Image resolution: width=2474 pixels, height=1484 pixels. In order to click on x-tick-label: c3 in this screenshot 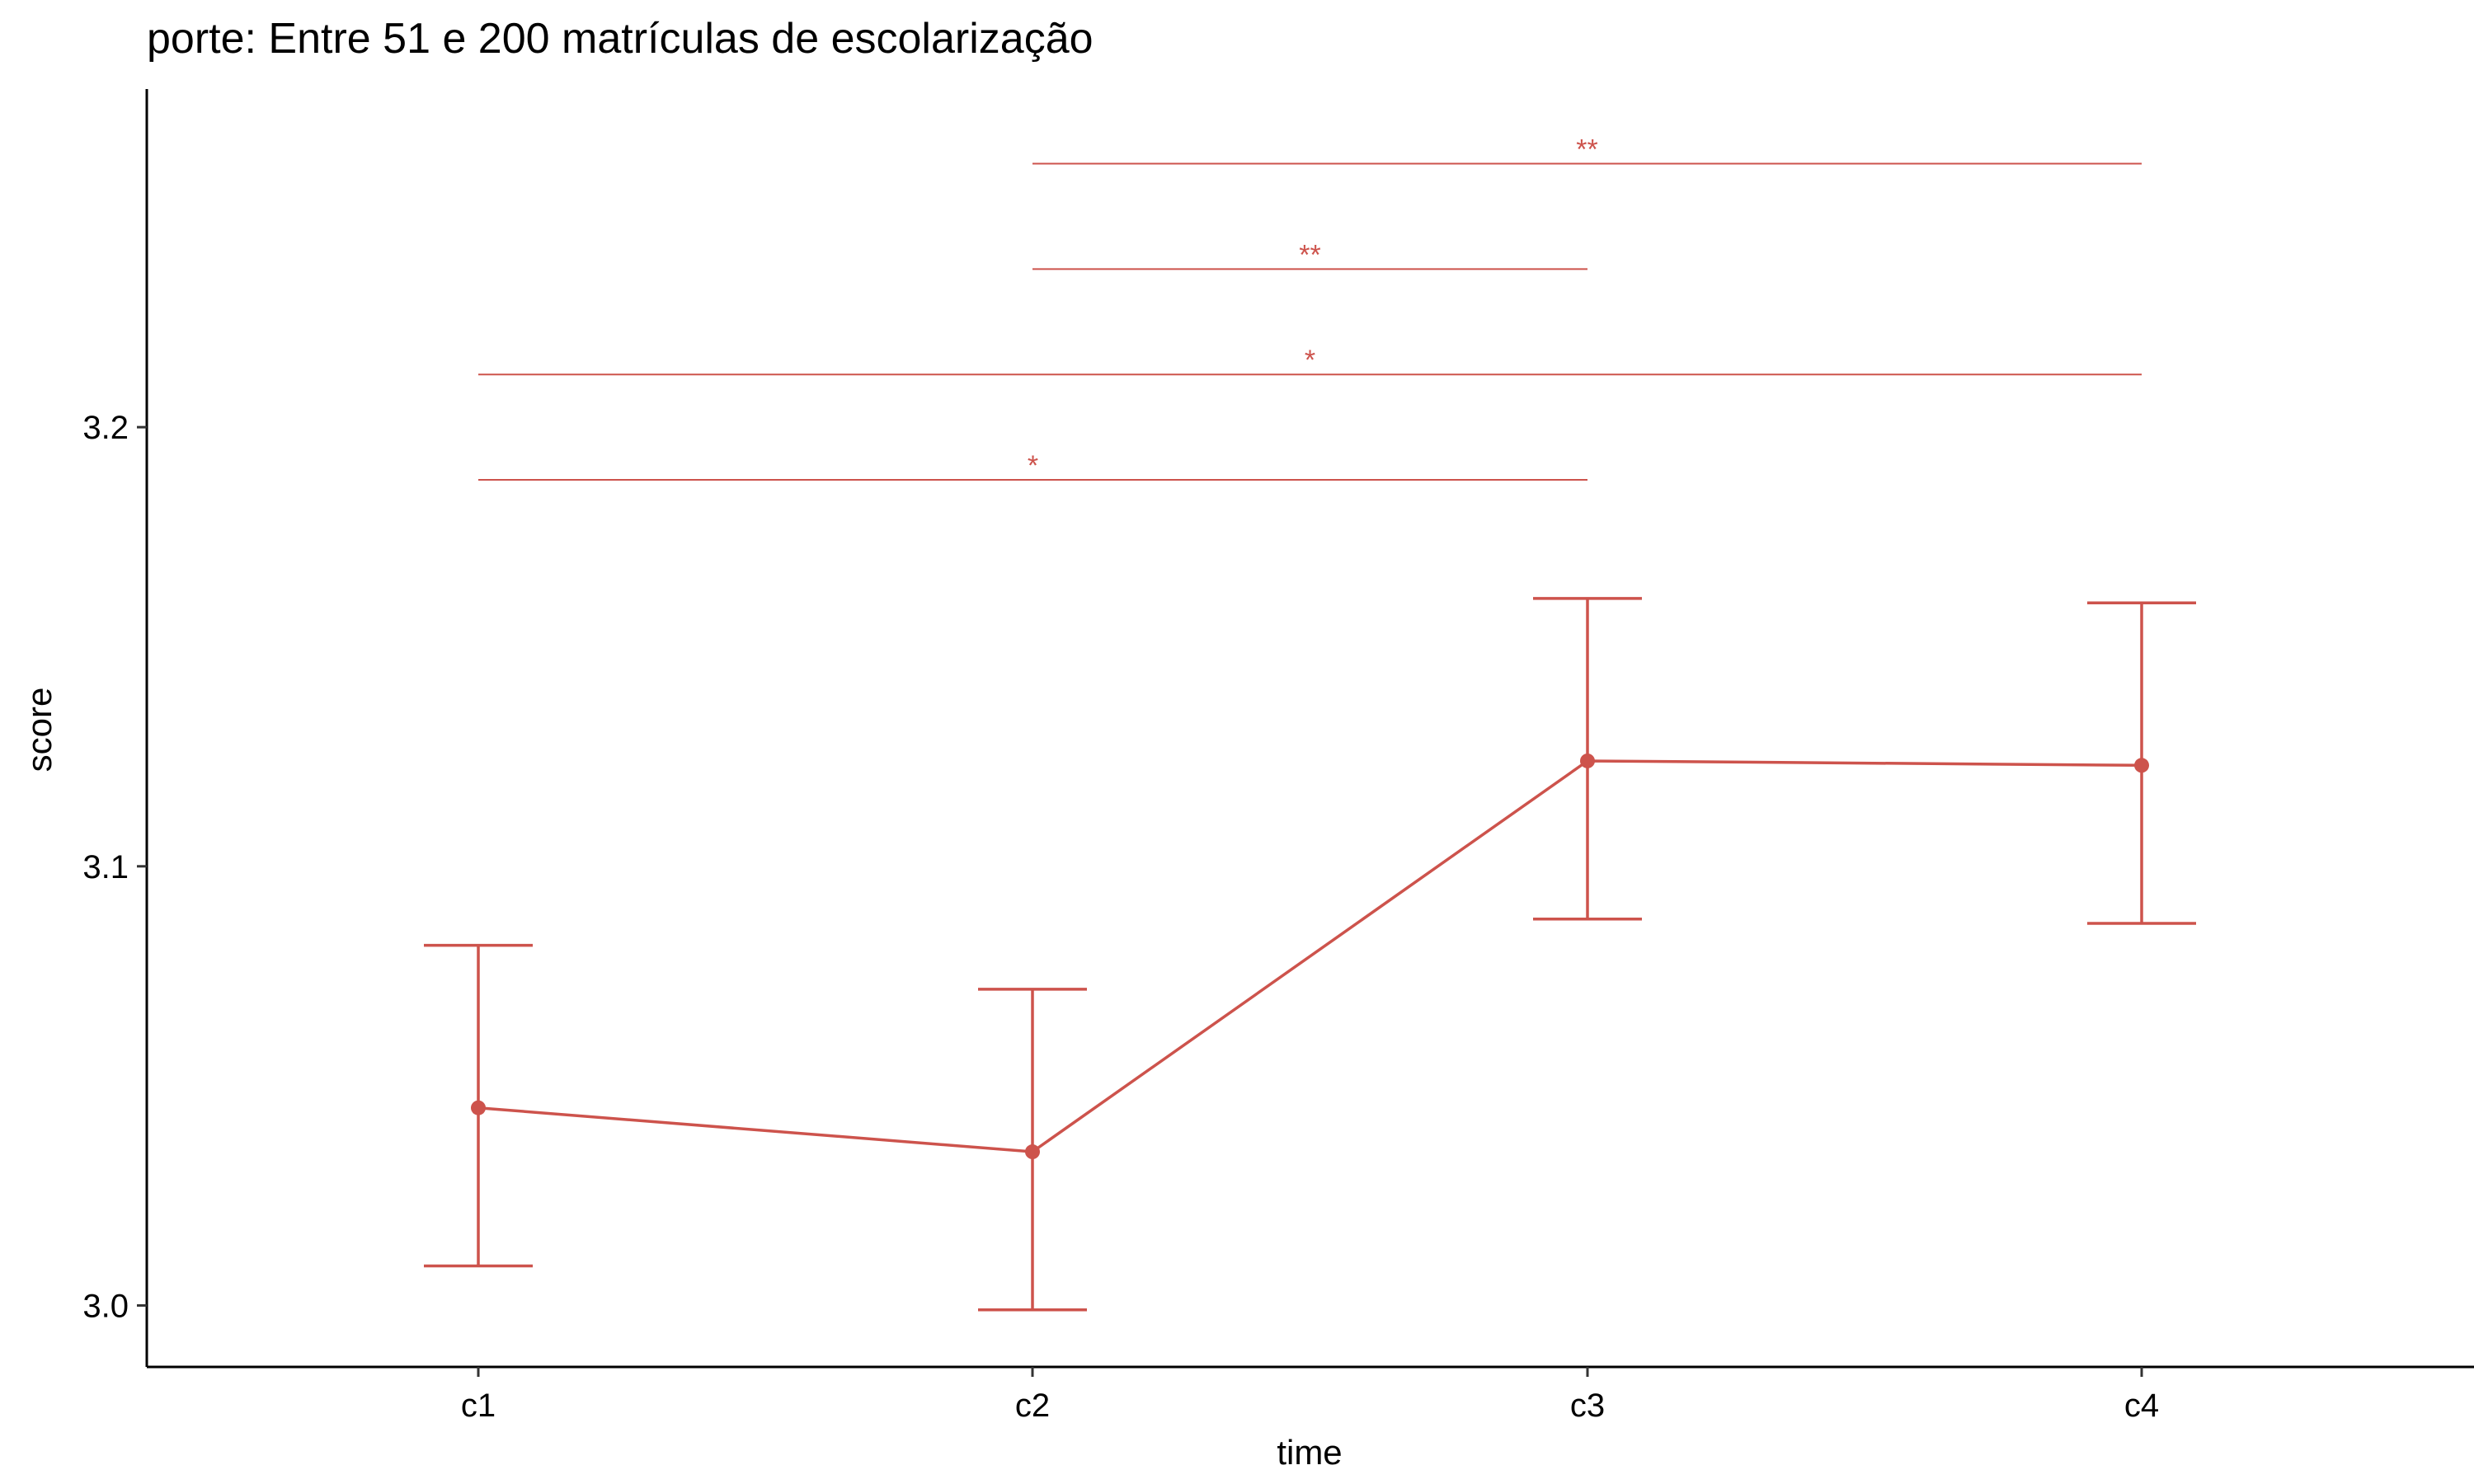, I will do `click(1587, 1406)`.